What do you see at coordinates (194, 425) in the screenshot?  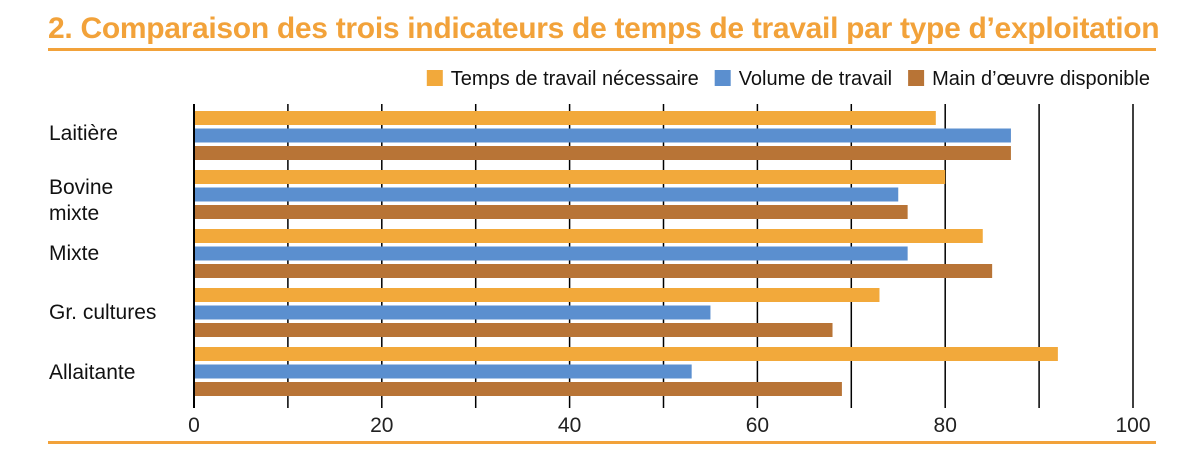 I see `x-tick-label: 0` at bounding box center [194, 425].